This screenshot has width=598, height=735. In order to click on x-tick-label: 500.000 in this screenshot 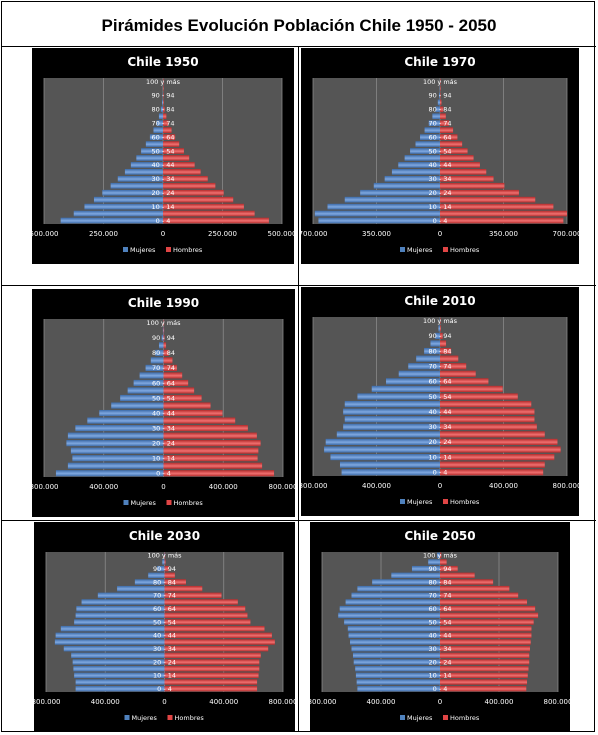, I will do `click(281, 234)`.